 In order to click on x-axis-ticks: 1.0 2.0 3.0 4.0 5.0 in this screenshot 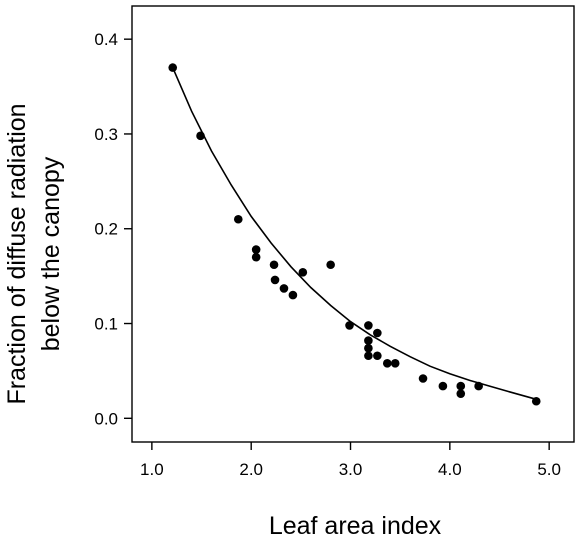, I will do `click(350, 460)`.